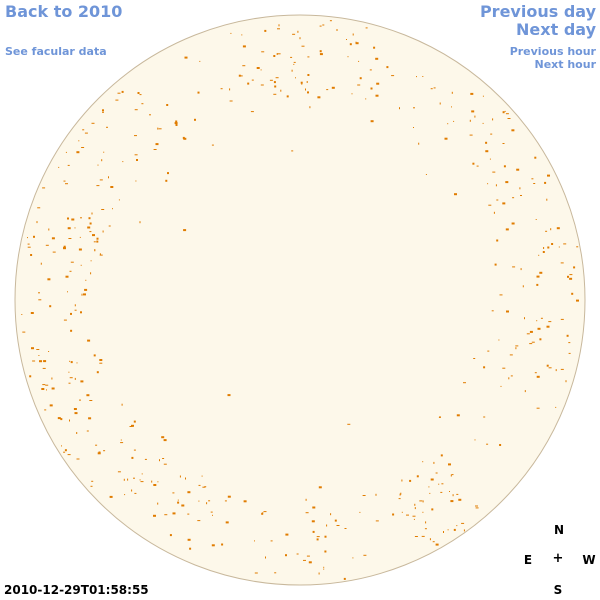 The width and height of the screenshot is (600, 600). Describe the element at coordinates (565, 64) in the screenshot. I see `next-hour-link: Next hour` at that location.